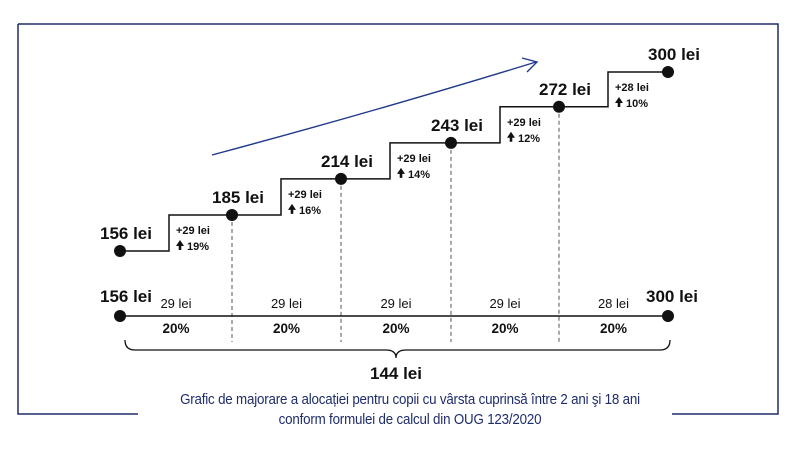  Describe the element at coordinates (397, 349) in the screenshot. I see `total-brace` at that location.